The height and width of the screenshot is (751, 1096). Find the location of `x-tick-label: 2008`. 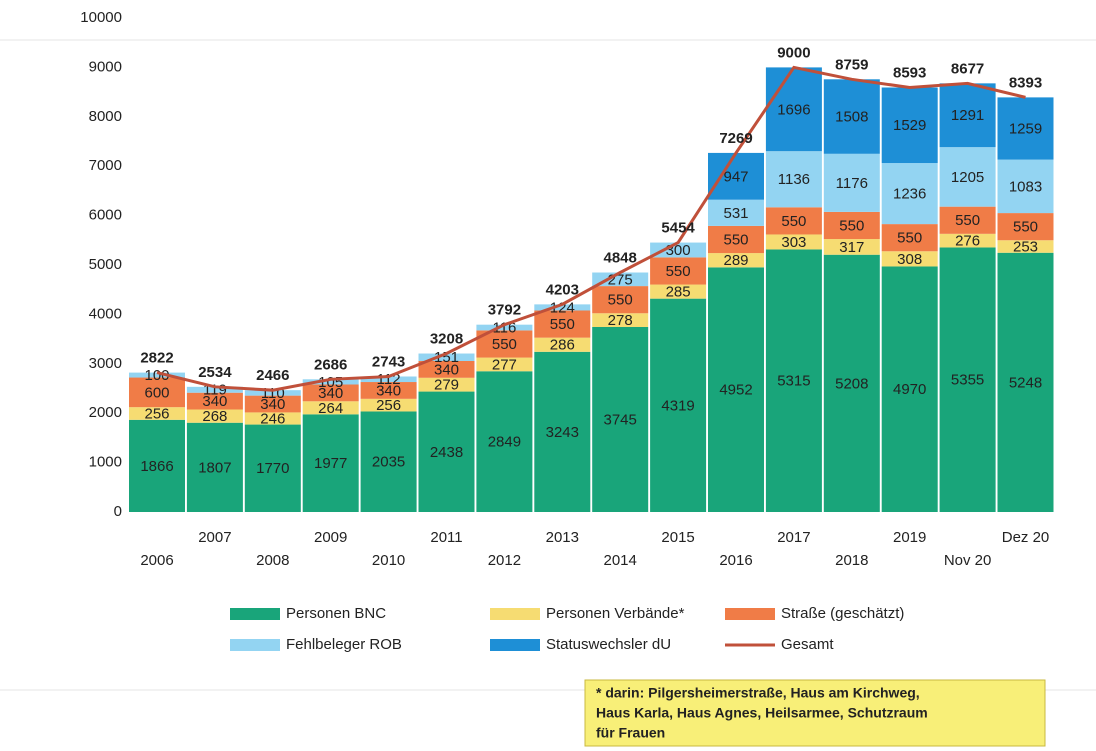

x-tick-label: 2008 is located at coordinates (272, 560).